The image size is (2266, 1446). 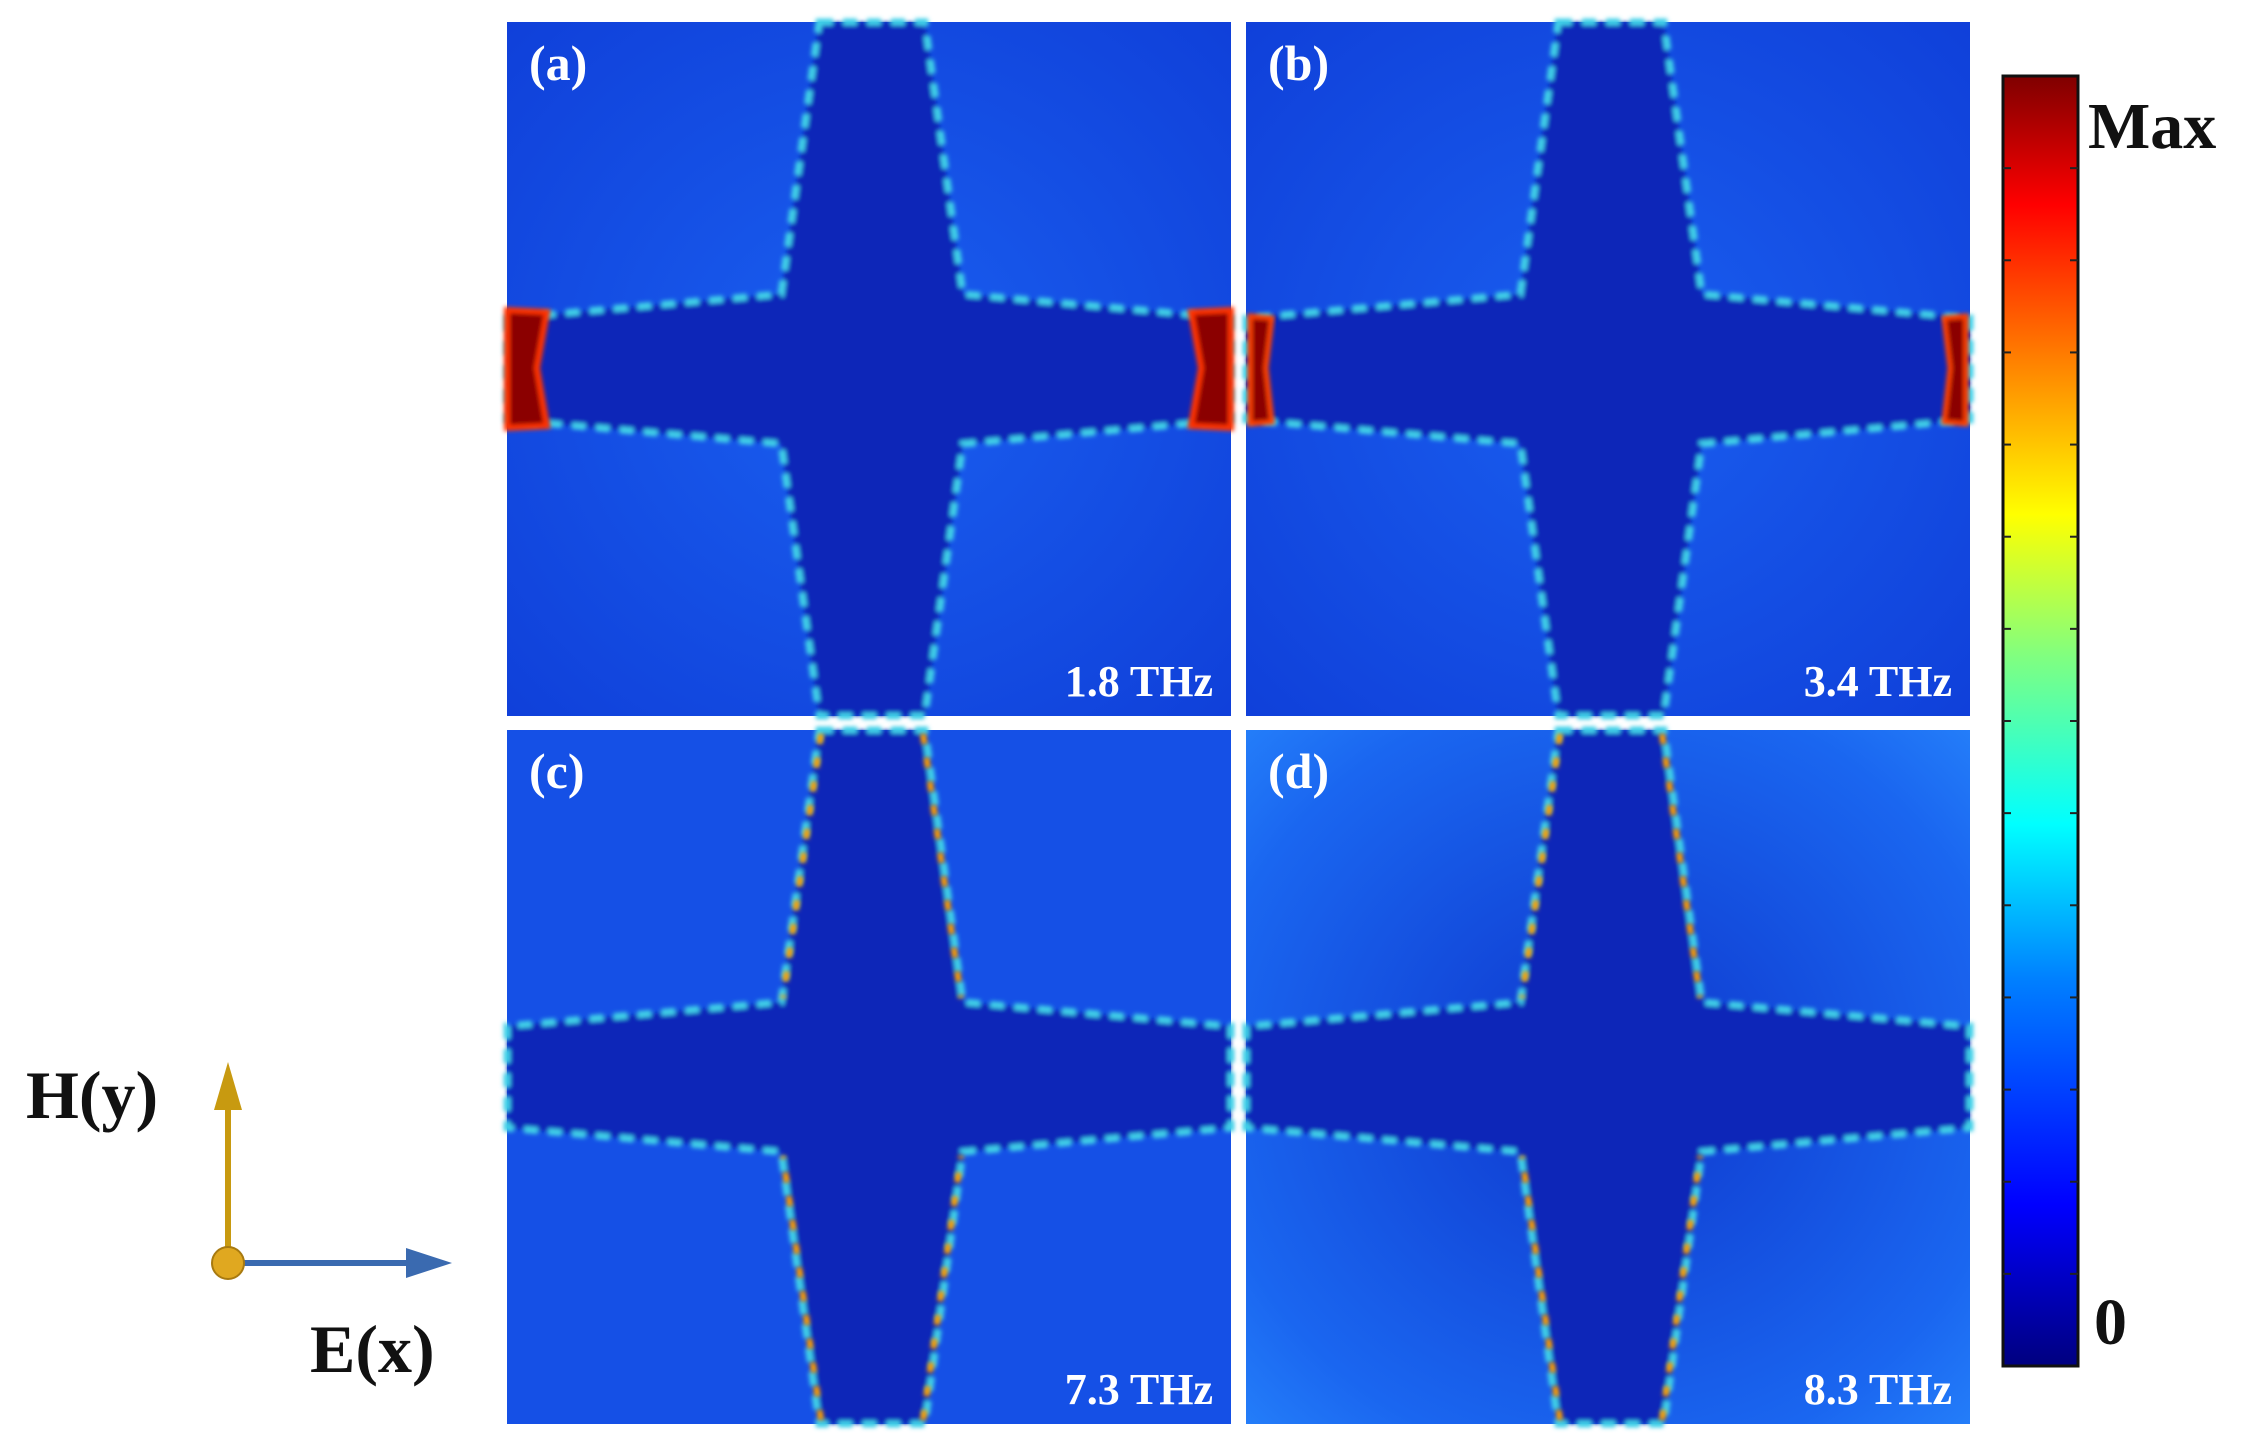 I want to click on frequency-label: 3.4 THz, so click(x=1878, y=681).